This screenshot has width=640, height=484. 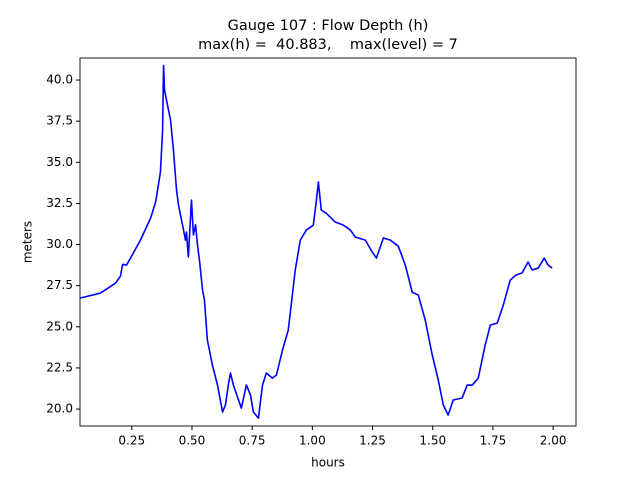 I want to click on y-axis-label: meters, so click(x=28, y=242).